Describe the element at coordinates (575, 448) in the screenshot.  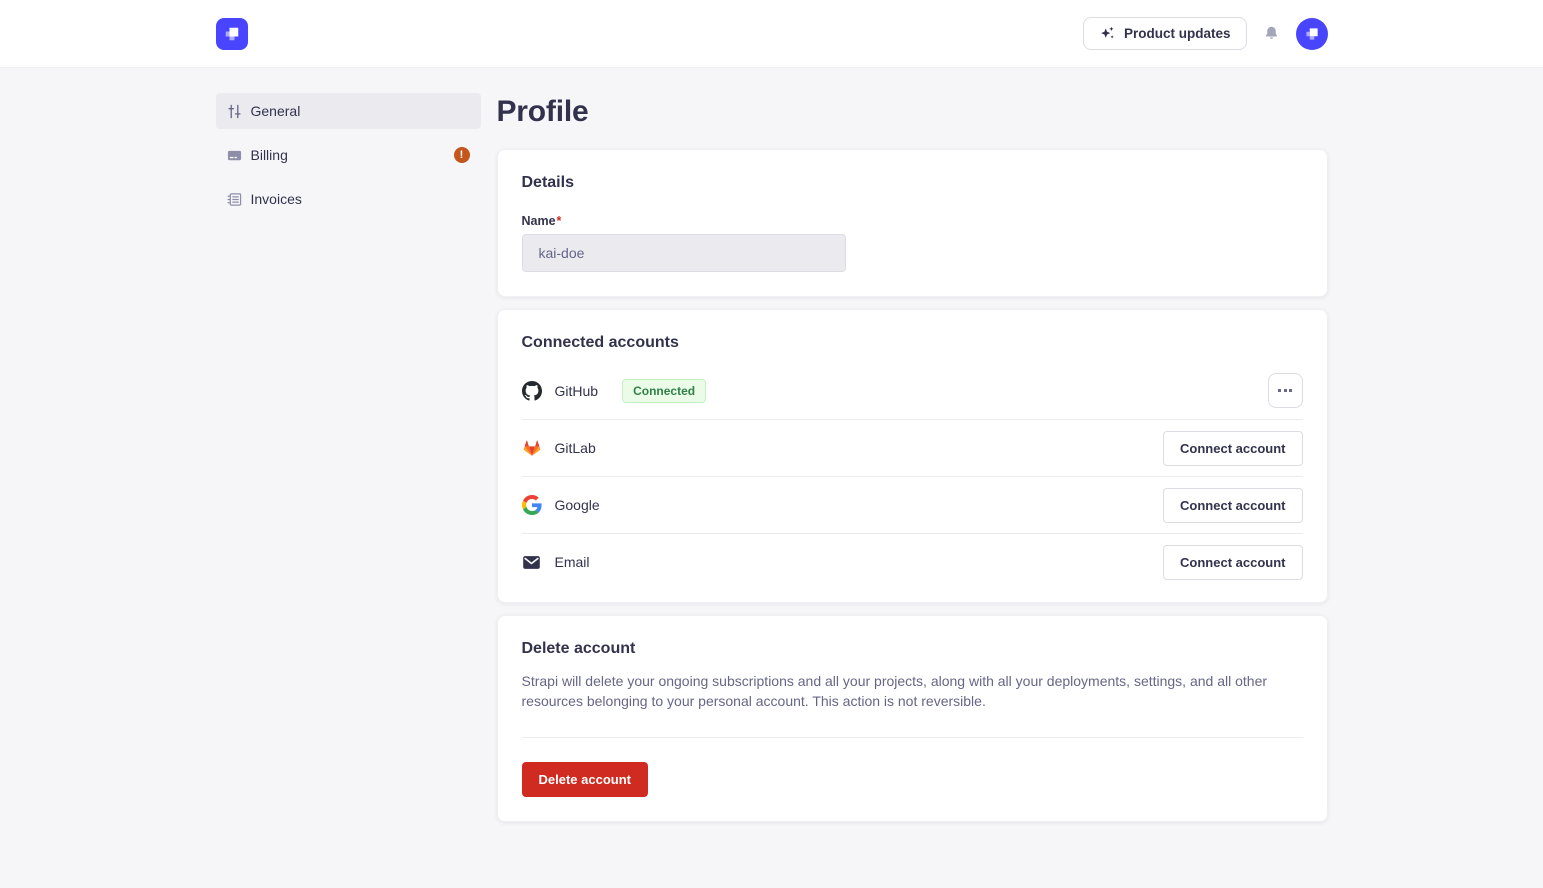
I see `provider-name: GitLab` at that location.